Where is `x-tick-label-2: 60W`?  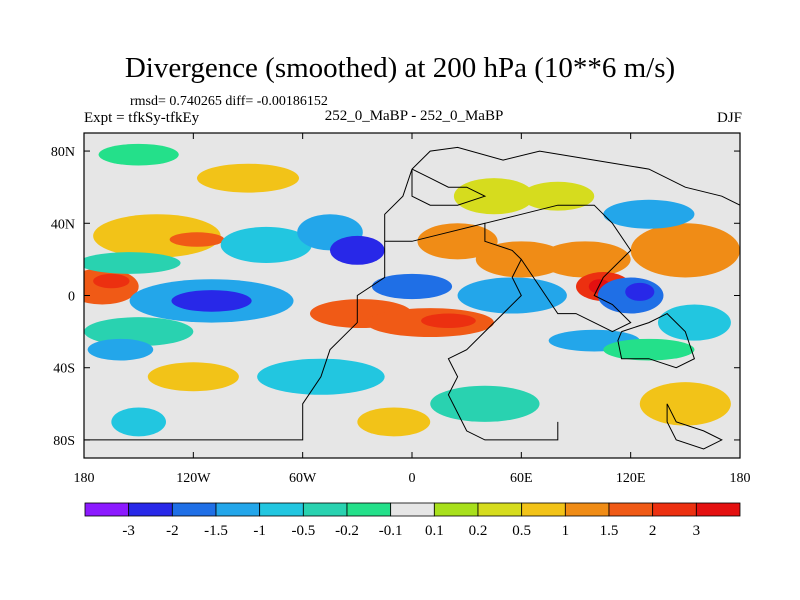 x-tick-label-2: 60W is located at coordinates (303, 478).